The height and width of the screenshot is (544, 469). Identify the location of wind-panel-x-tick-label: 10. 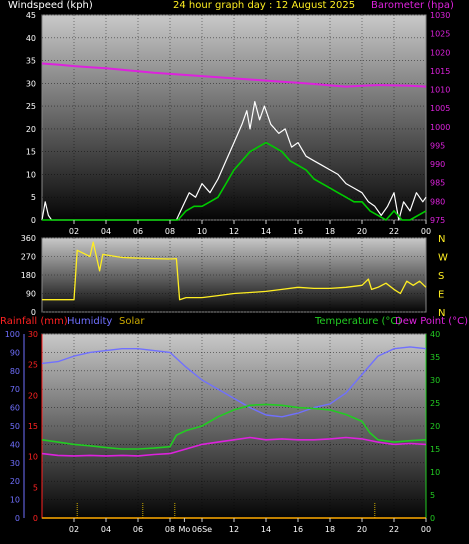
(202, 231).